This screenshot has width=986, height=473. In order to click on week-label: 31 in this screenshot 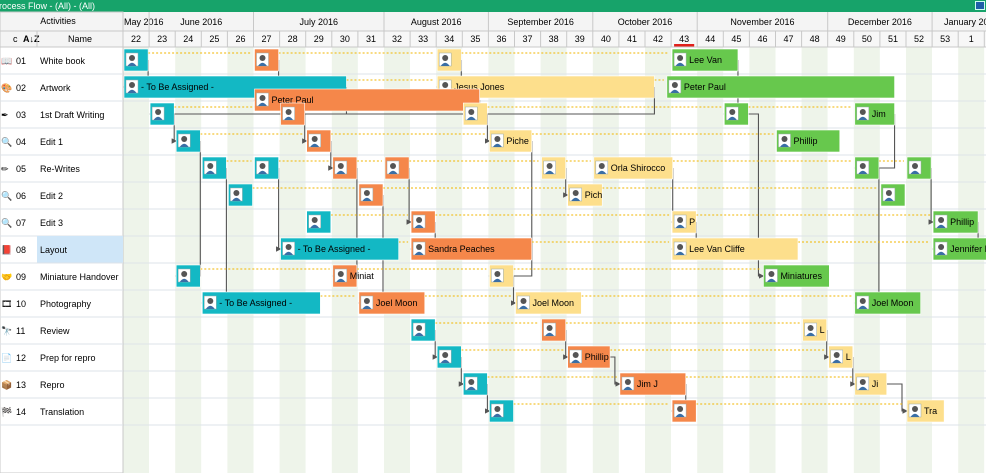, I will do `click(371, 39)`.